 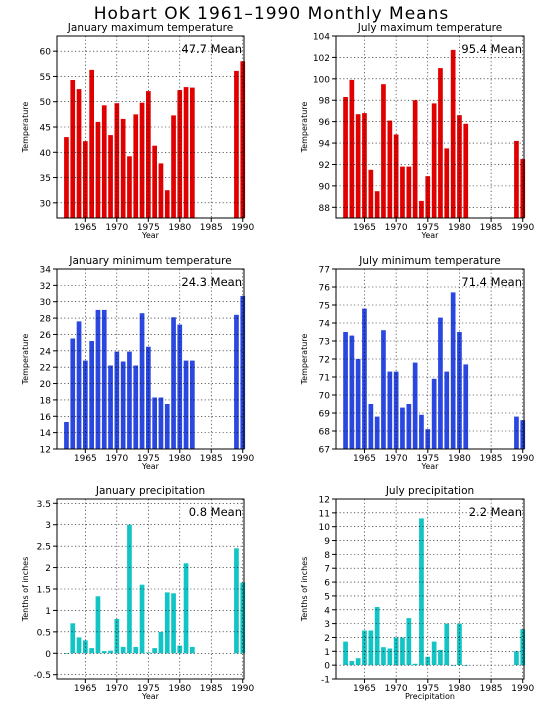 I want to click on y-tick-label: 20, so click(x=46, y=385).